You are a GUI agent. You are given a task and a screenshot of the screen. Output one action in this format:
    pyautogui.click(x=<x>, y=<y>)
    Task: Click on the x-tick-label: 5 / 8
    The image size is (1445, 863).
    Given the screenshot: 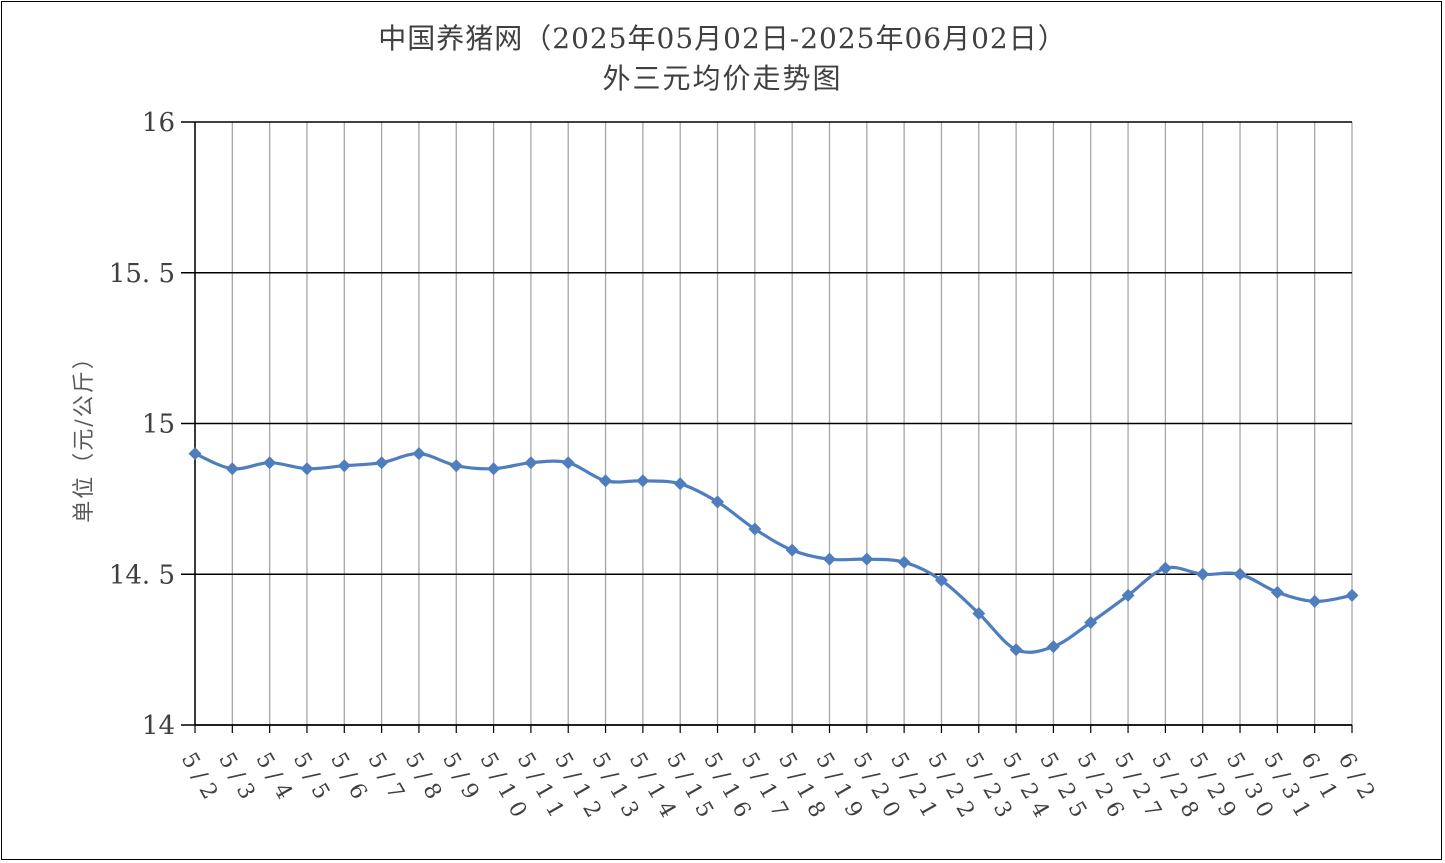 What is the action you would take?
    pyautogui.click(x=423, y=776)
    